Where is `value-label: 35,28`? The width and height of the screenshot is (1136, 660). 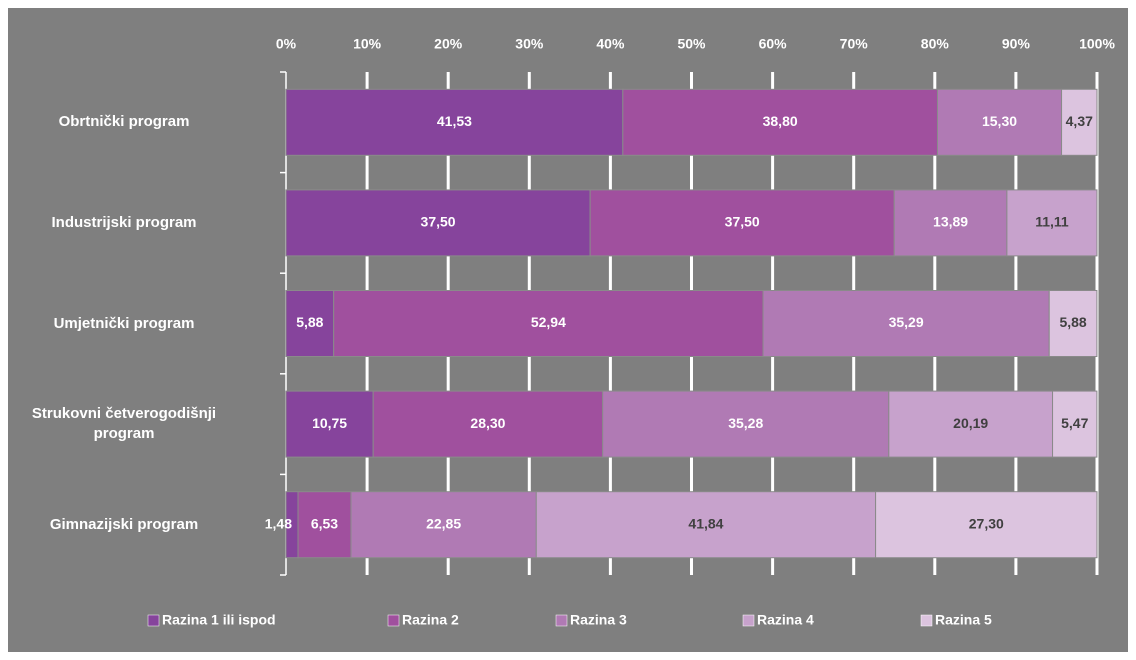 value-label: 35,28 is located at coordinates (745, 423).